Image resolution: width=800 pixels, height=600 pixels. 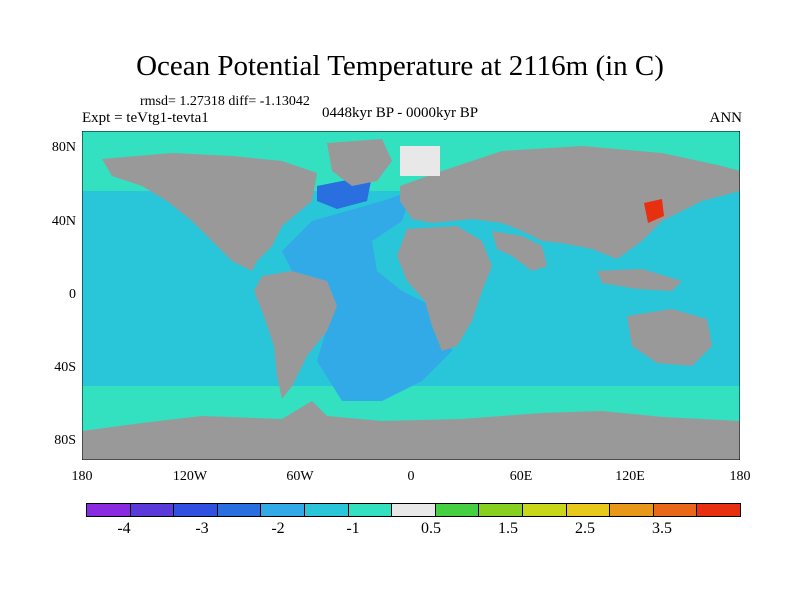 I want to click on south-asia, so click(x=519, y=251).